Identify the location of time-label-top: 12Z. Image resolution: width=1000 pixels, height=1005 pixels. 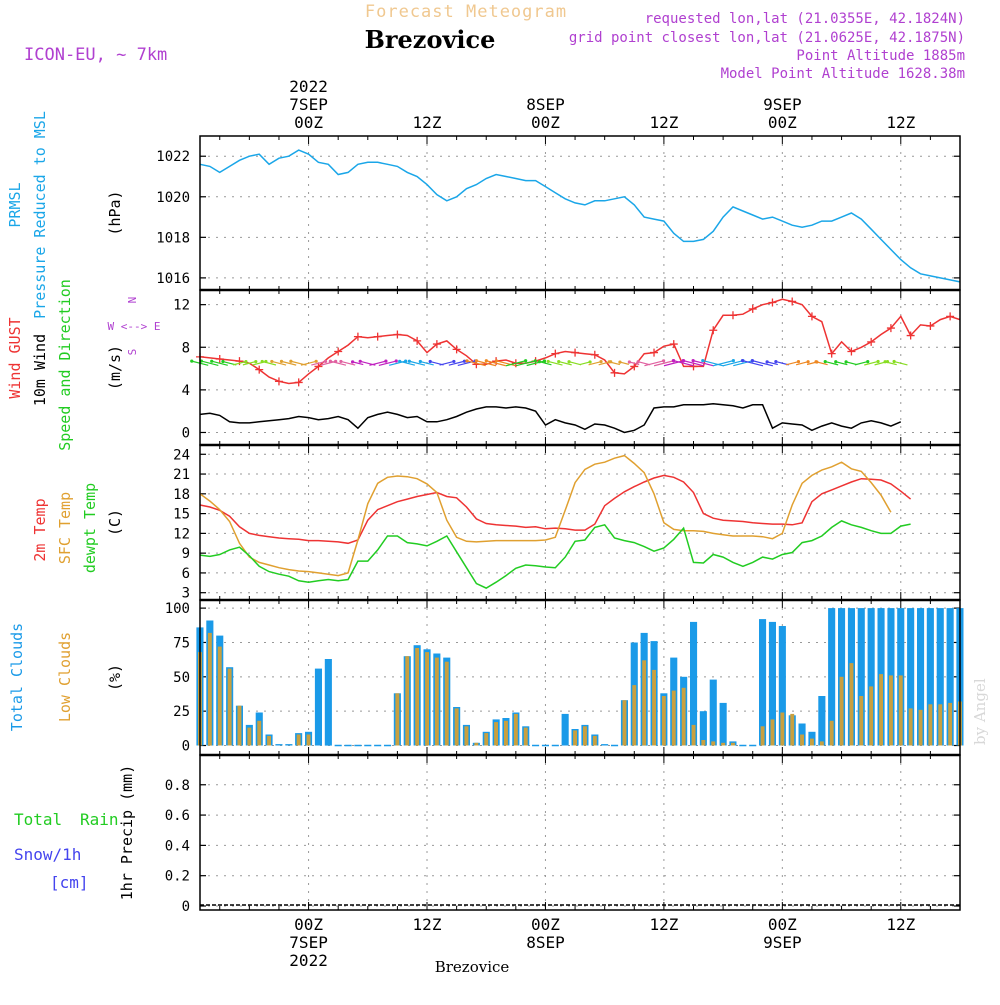
(663, 122).